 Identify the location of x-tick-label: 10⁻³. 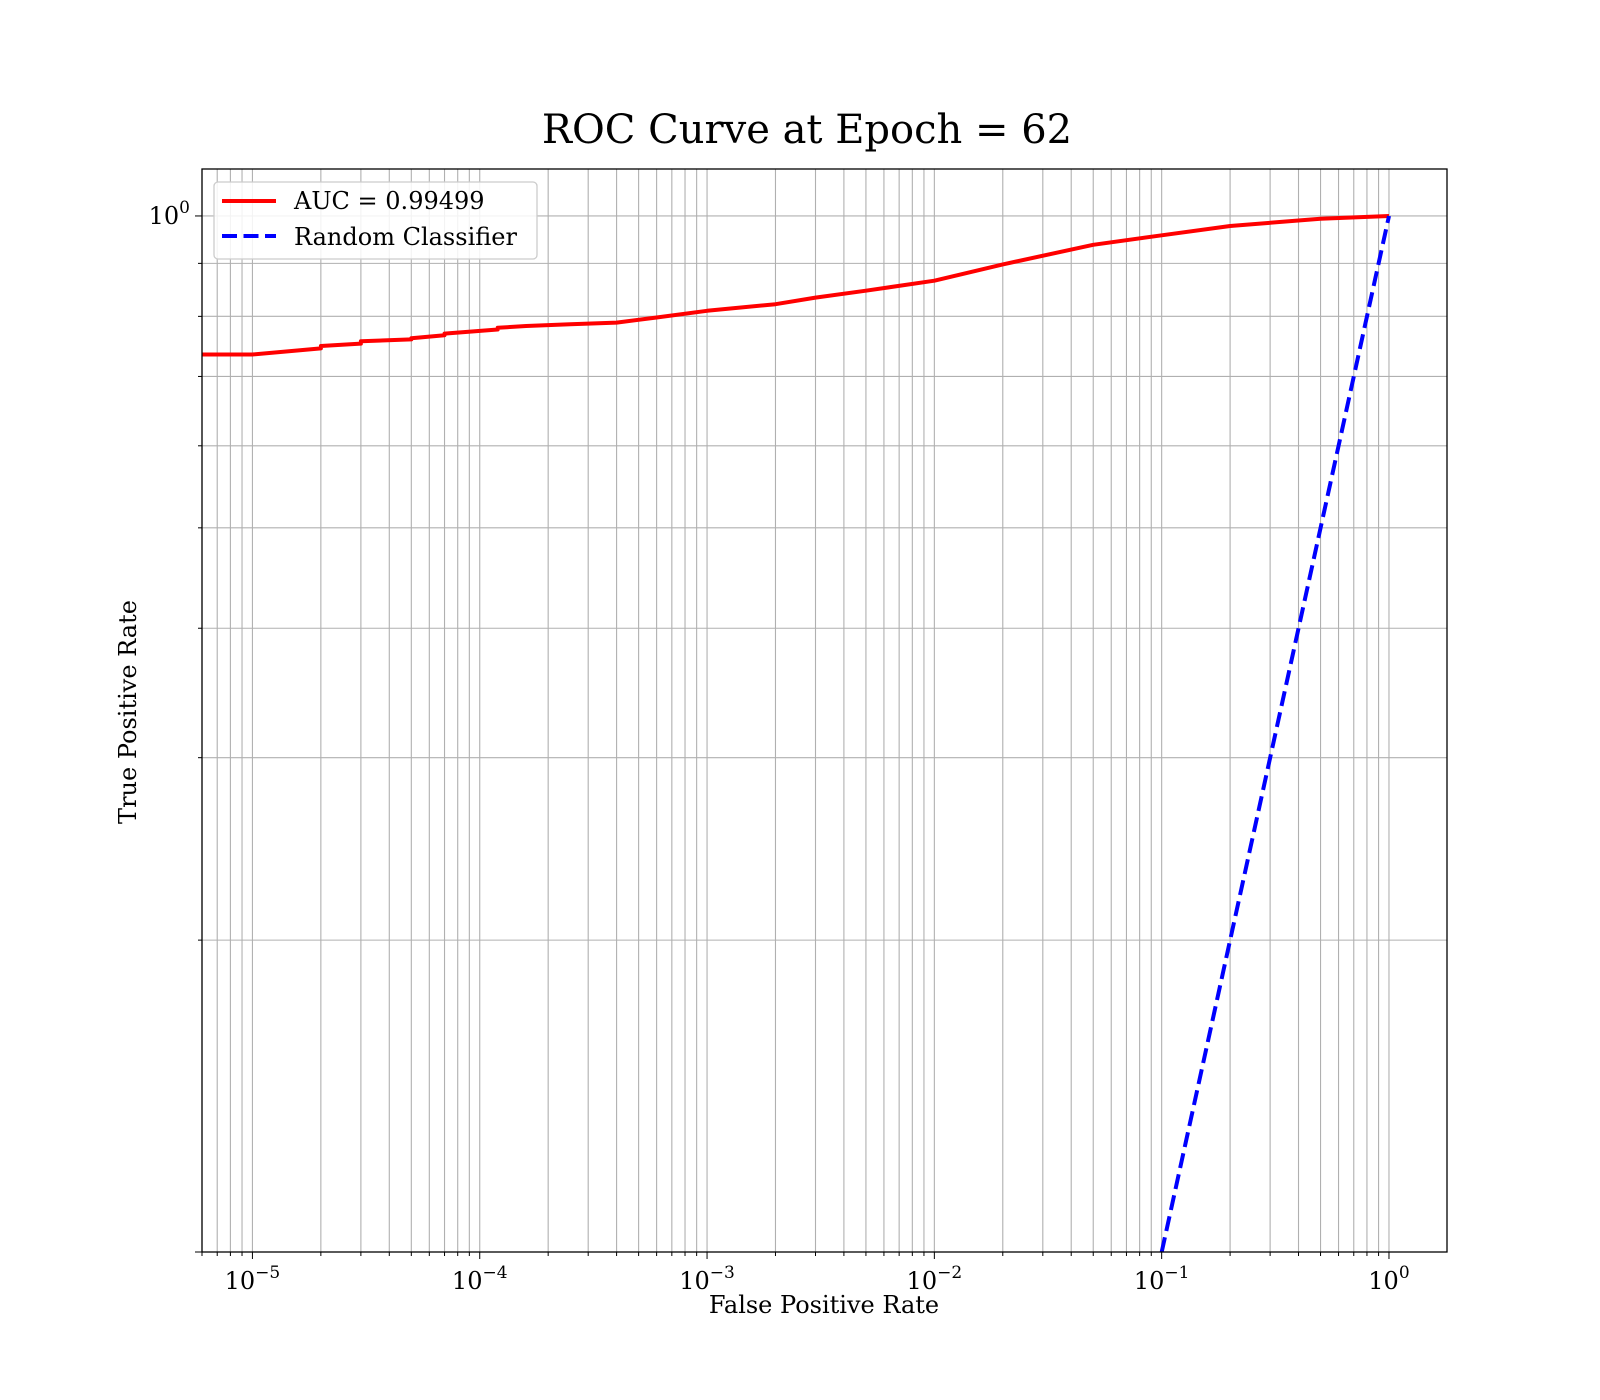
(707, 1279).